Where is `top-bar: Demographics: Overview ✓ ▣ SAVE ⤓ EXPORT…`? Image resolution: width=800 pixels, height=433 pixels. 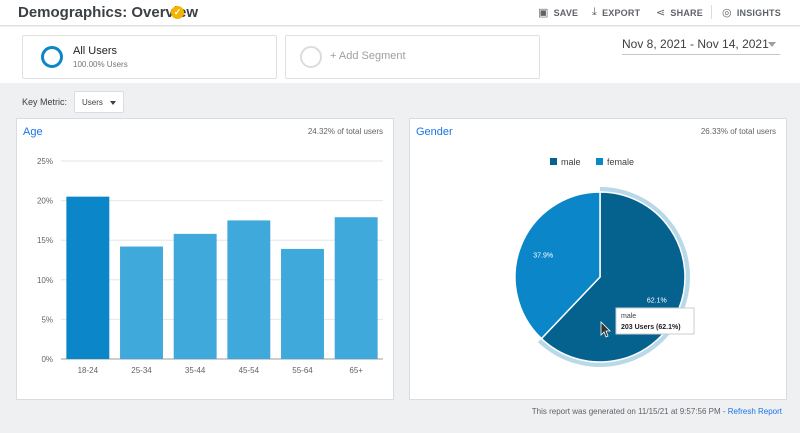 top-bar: Demographics: Overview ✓ ▣ SAVE ⤓ EXPORT… is located at coordinates (400, 13).